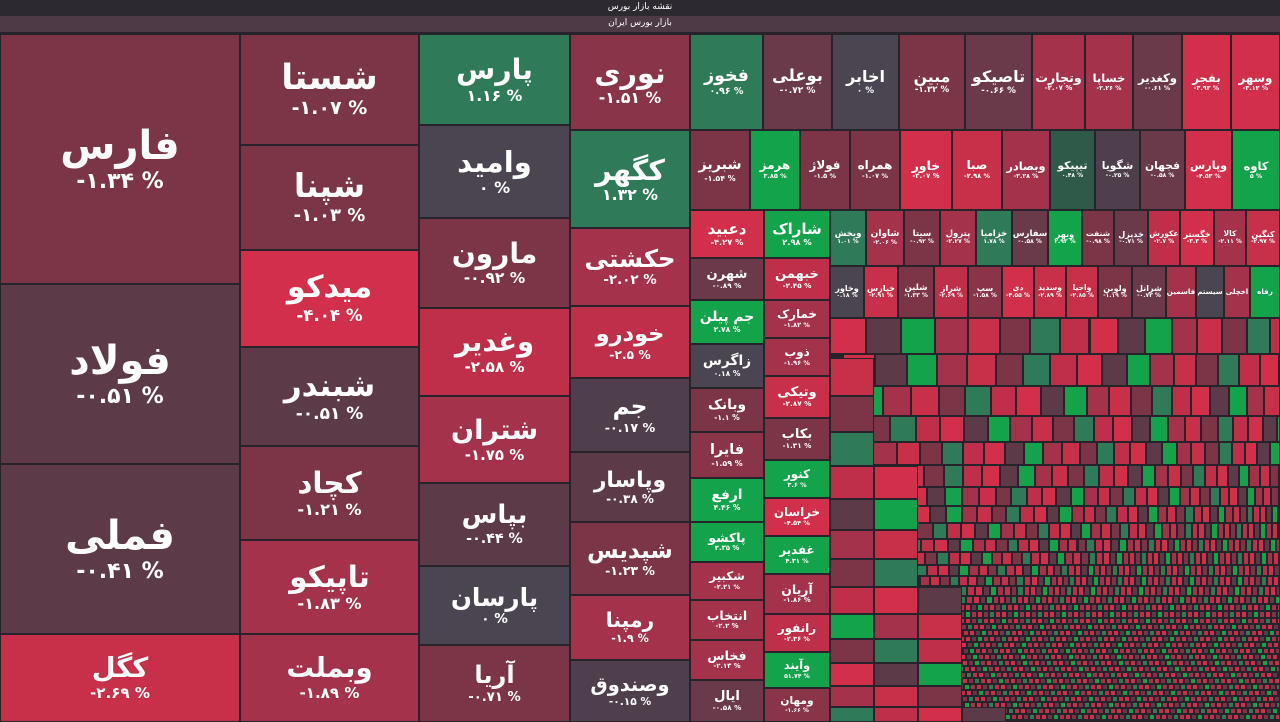  What do you see at coordinates (985, 287) in the screenshot?
I see `stock-name: سپ` at bounding box center [985, 287].